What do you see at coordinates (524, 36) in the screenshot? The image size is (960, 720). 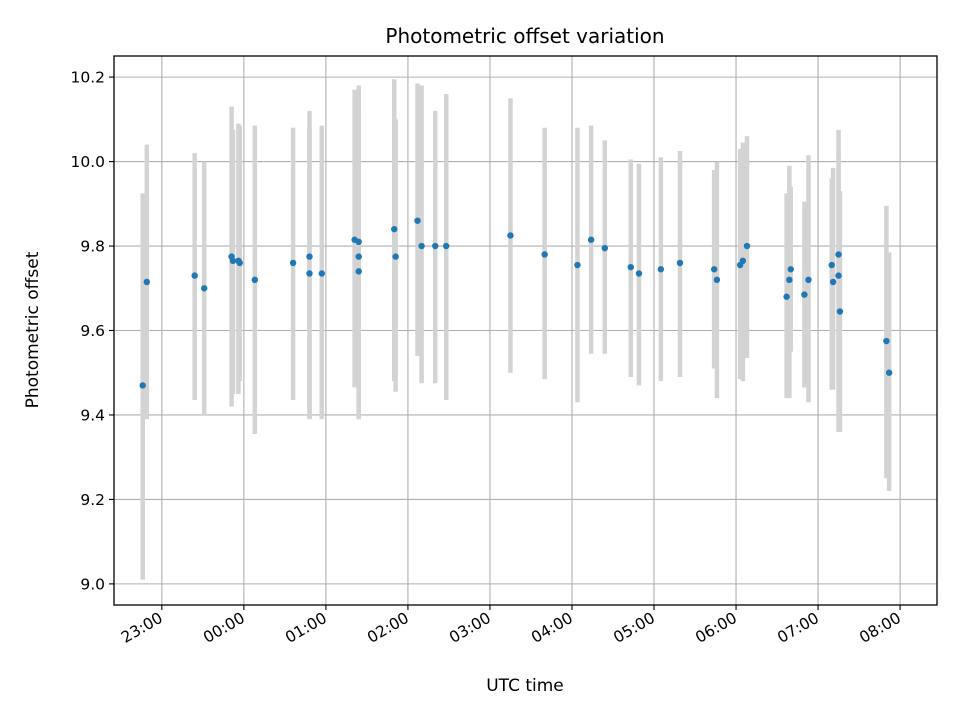 I see `chart-title: Photometric offset variation` at bounding box center [524, 36].